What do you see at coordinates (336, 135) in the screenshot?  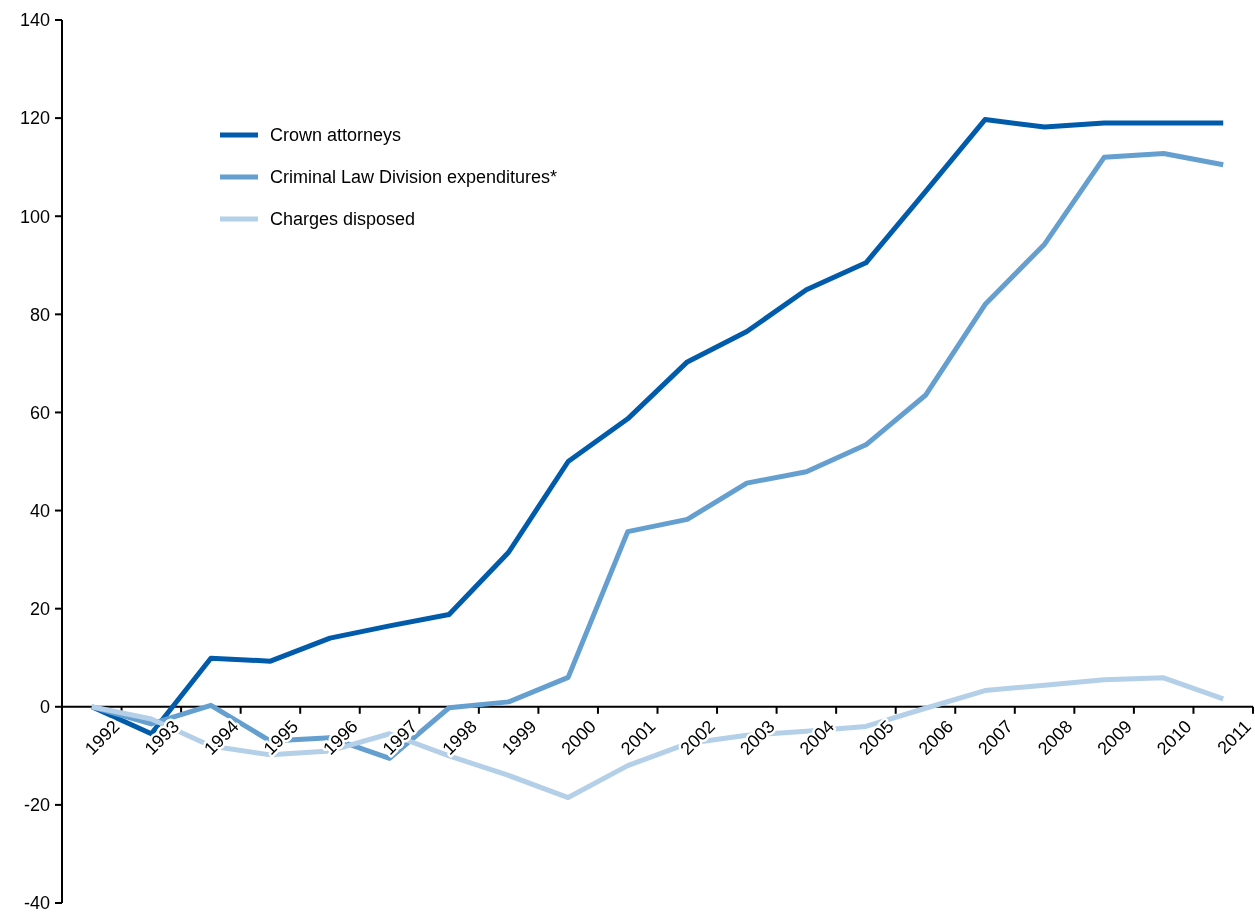 I see `legend-label: Crown attorneys` at bounding box center [336, 135].